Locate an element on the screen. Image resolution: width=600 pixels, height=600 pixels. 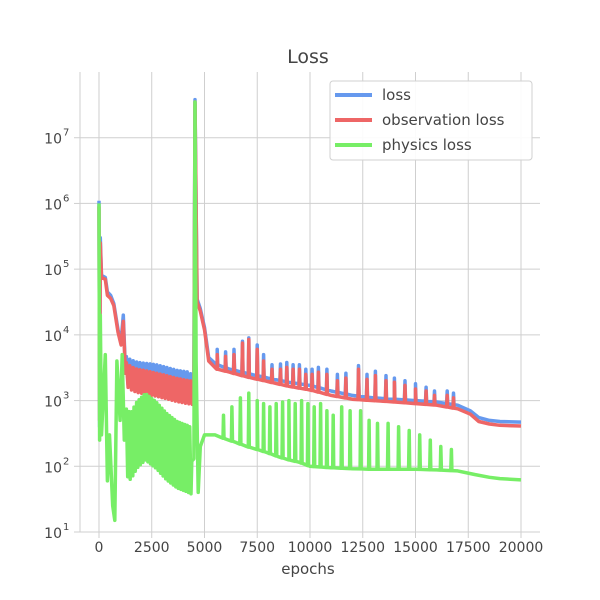
y-tick-exponent-2: 3 is located at coordinates (66, 396).